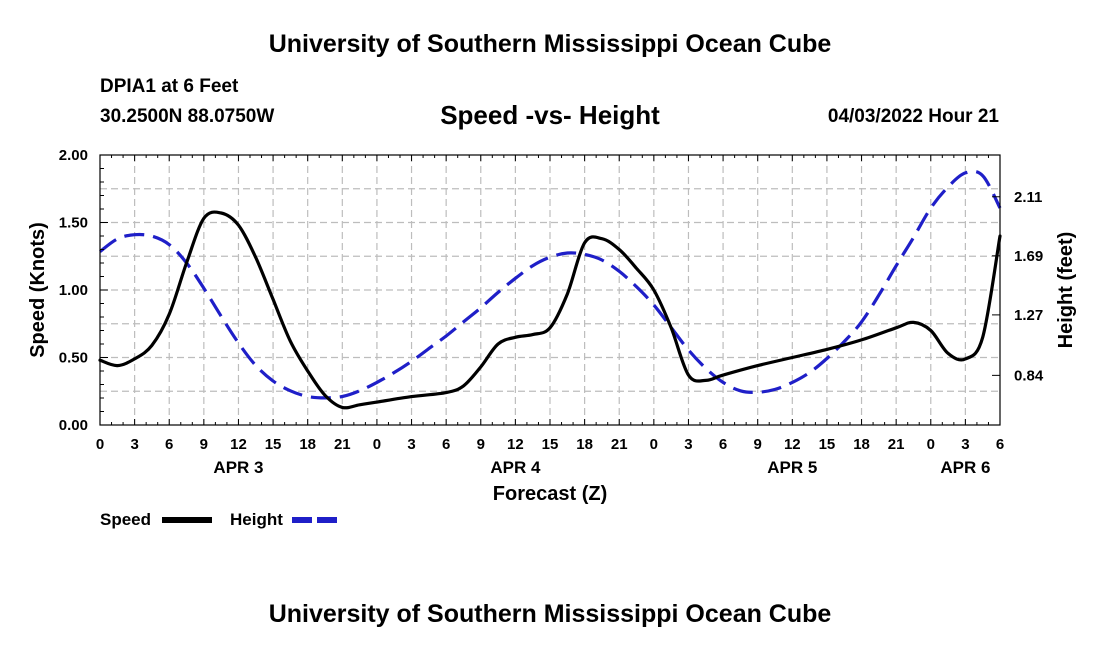 The width and height of the screenshot is (1100, 650). I want to click on y-axis-left-label: Speed (Knots), so click(38, 290).